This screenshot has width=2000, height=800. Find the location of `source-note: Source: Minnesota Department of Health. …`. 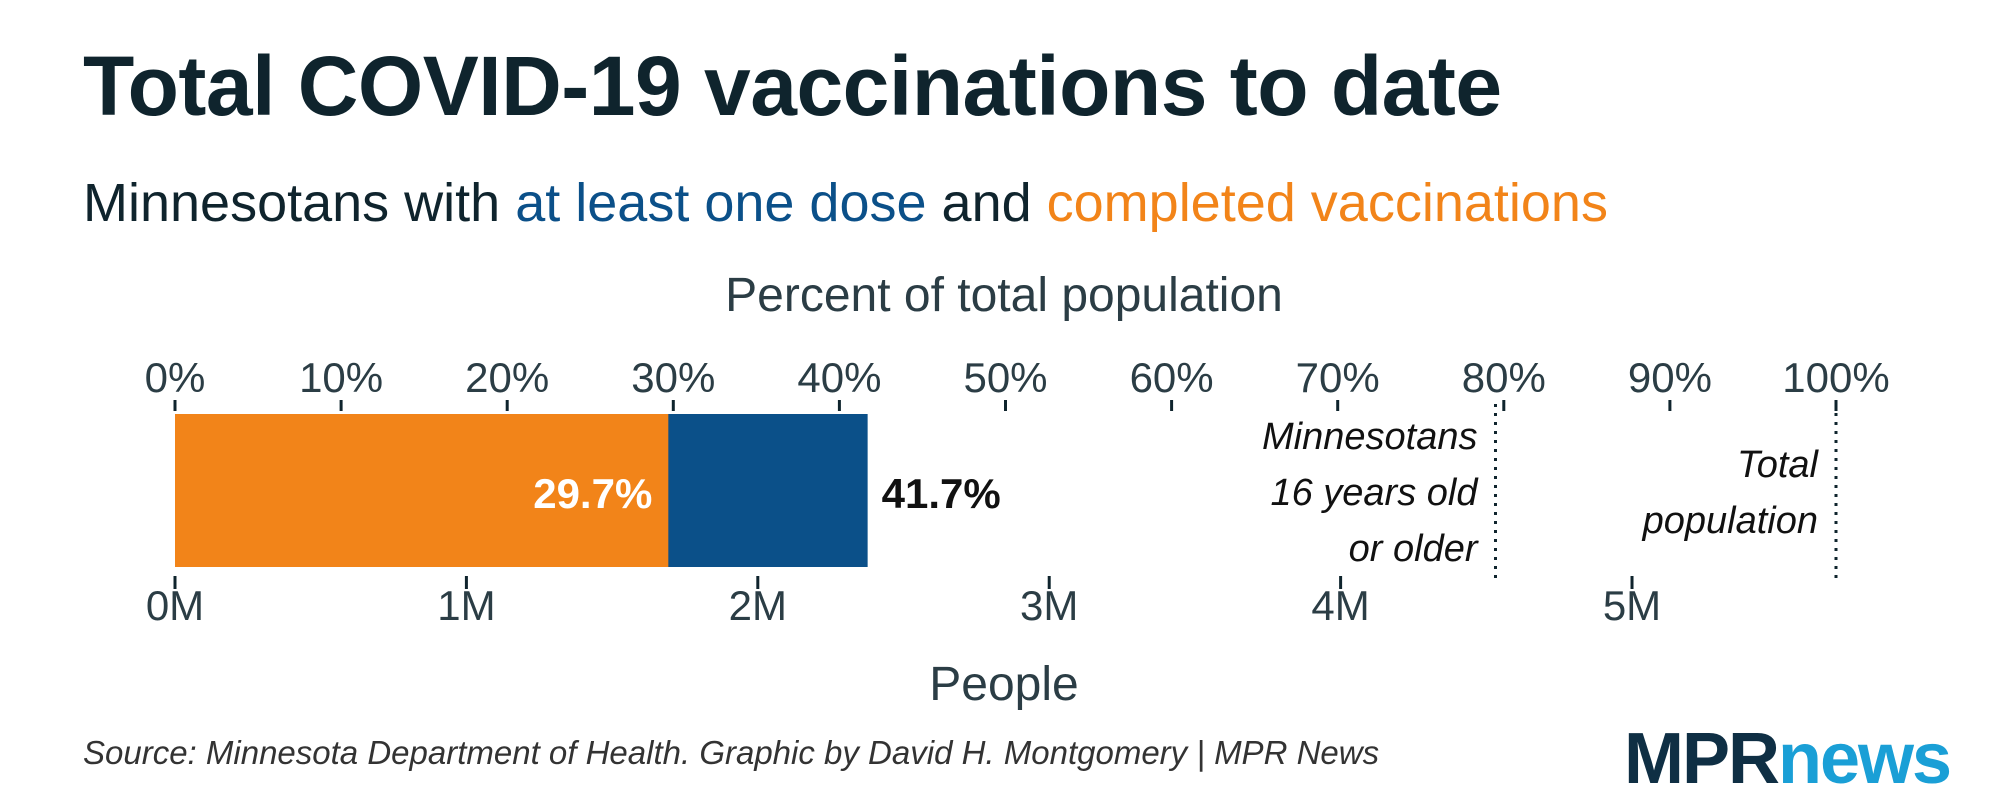

source-note: Source: Minnesota Department of Health. … is located at coordinates (731, 752).